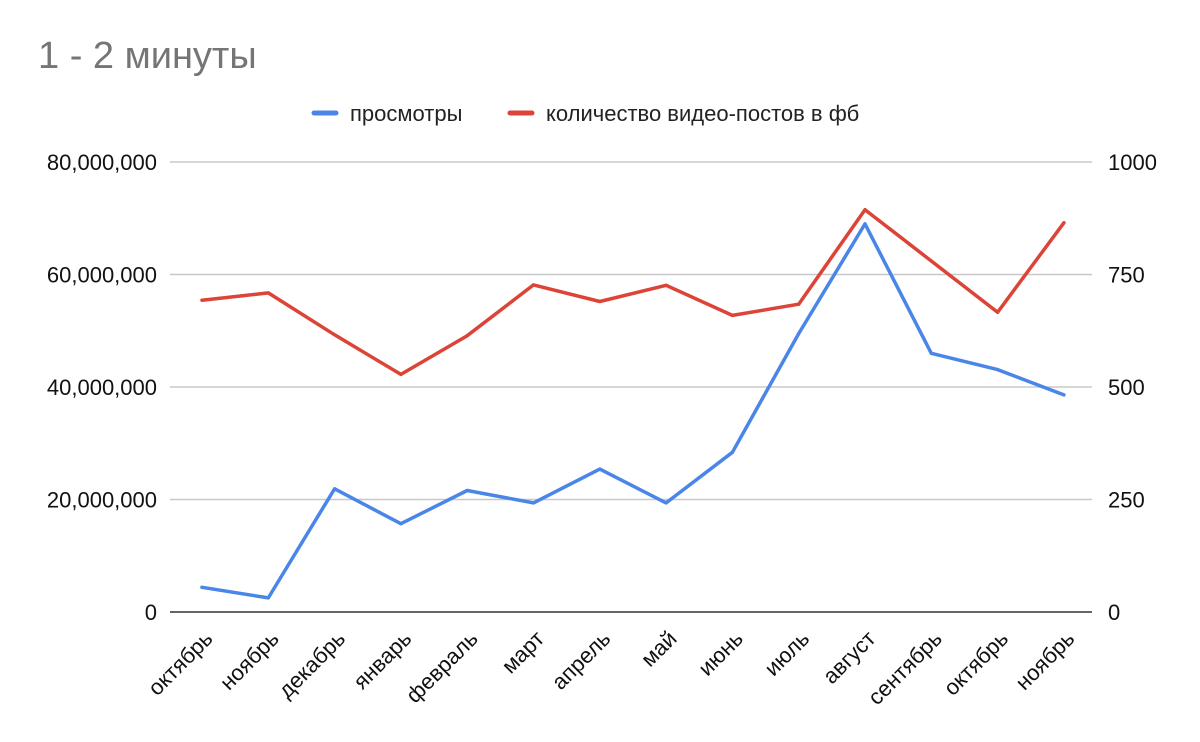  I want to click on y-right-tick-label: 750, so click(1126, 275).